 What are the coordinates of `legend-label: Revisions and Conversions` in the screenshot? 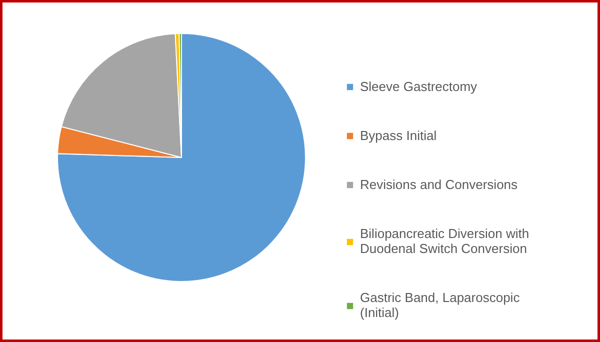 It's located at (439, 184).